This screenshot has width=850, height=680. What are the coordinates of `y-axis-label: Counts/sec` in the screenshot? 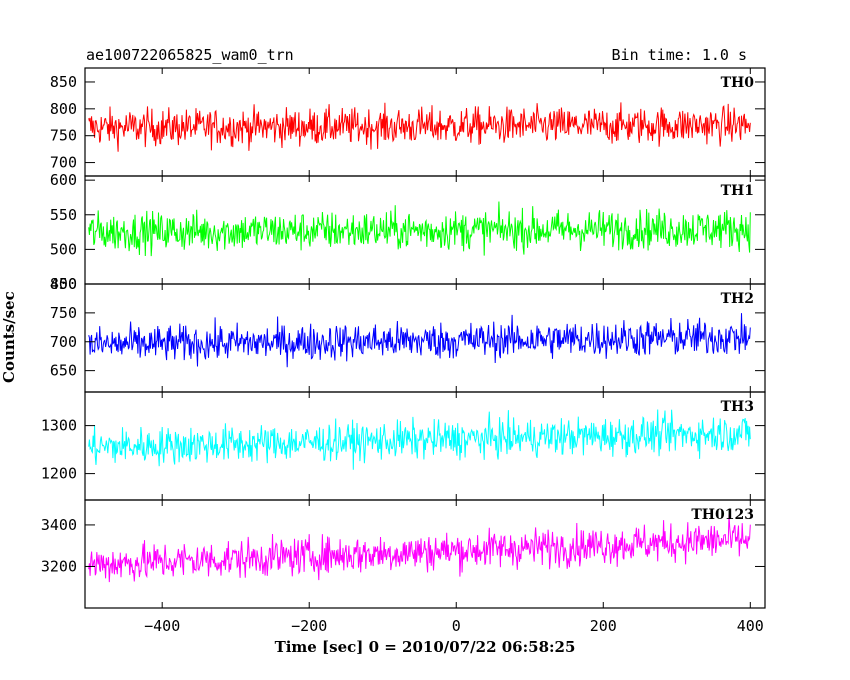 It's located at (9, 337).